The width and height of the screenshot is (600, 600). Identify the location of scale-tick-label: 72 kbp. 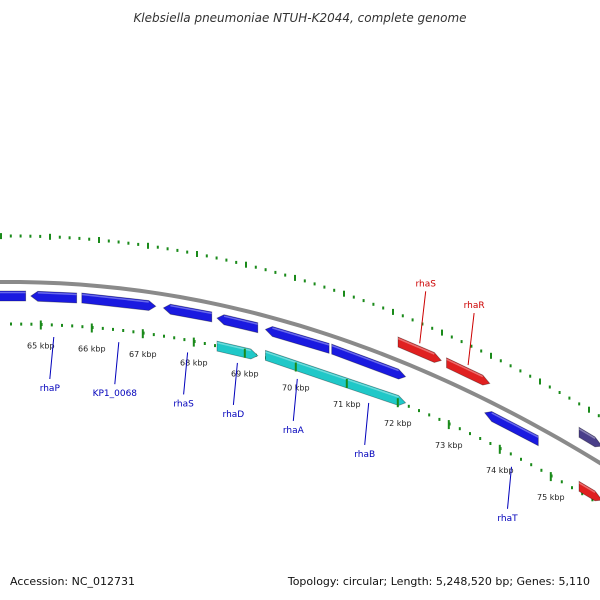
(398, 423).